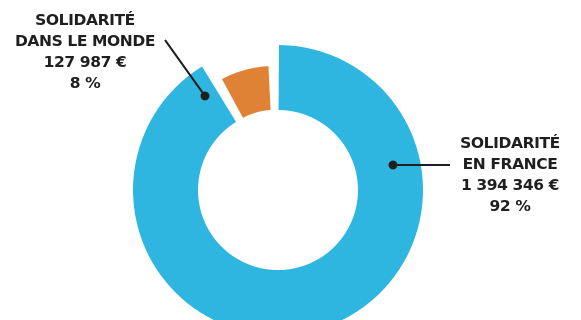  I want to click on label-solidarite-monde: SOLIDARITÉ DANS LE MONDE 127 987 € 8 %, so click(85, 52).